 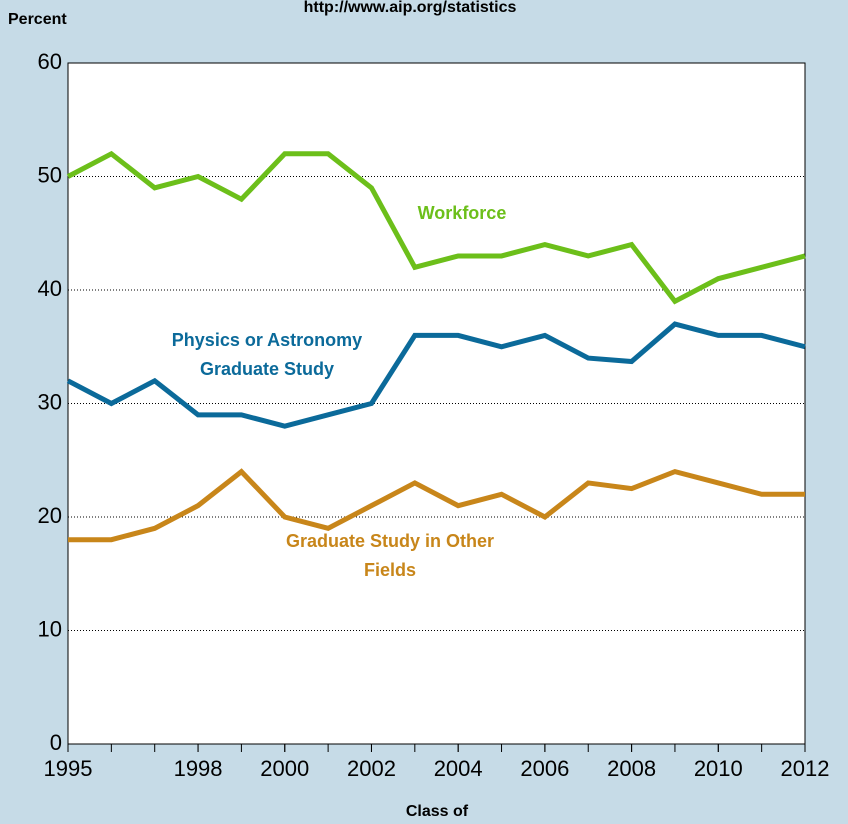 What do you see at coordinates (56, 742) in the screenshot?
I see `y-tick-label: 0` at bounding box center [56, 742].